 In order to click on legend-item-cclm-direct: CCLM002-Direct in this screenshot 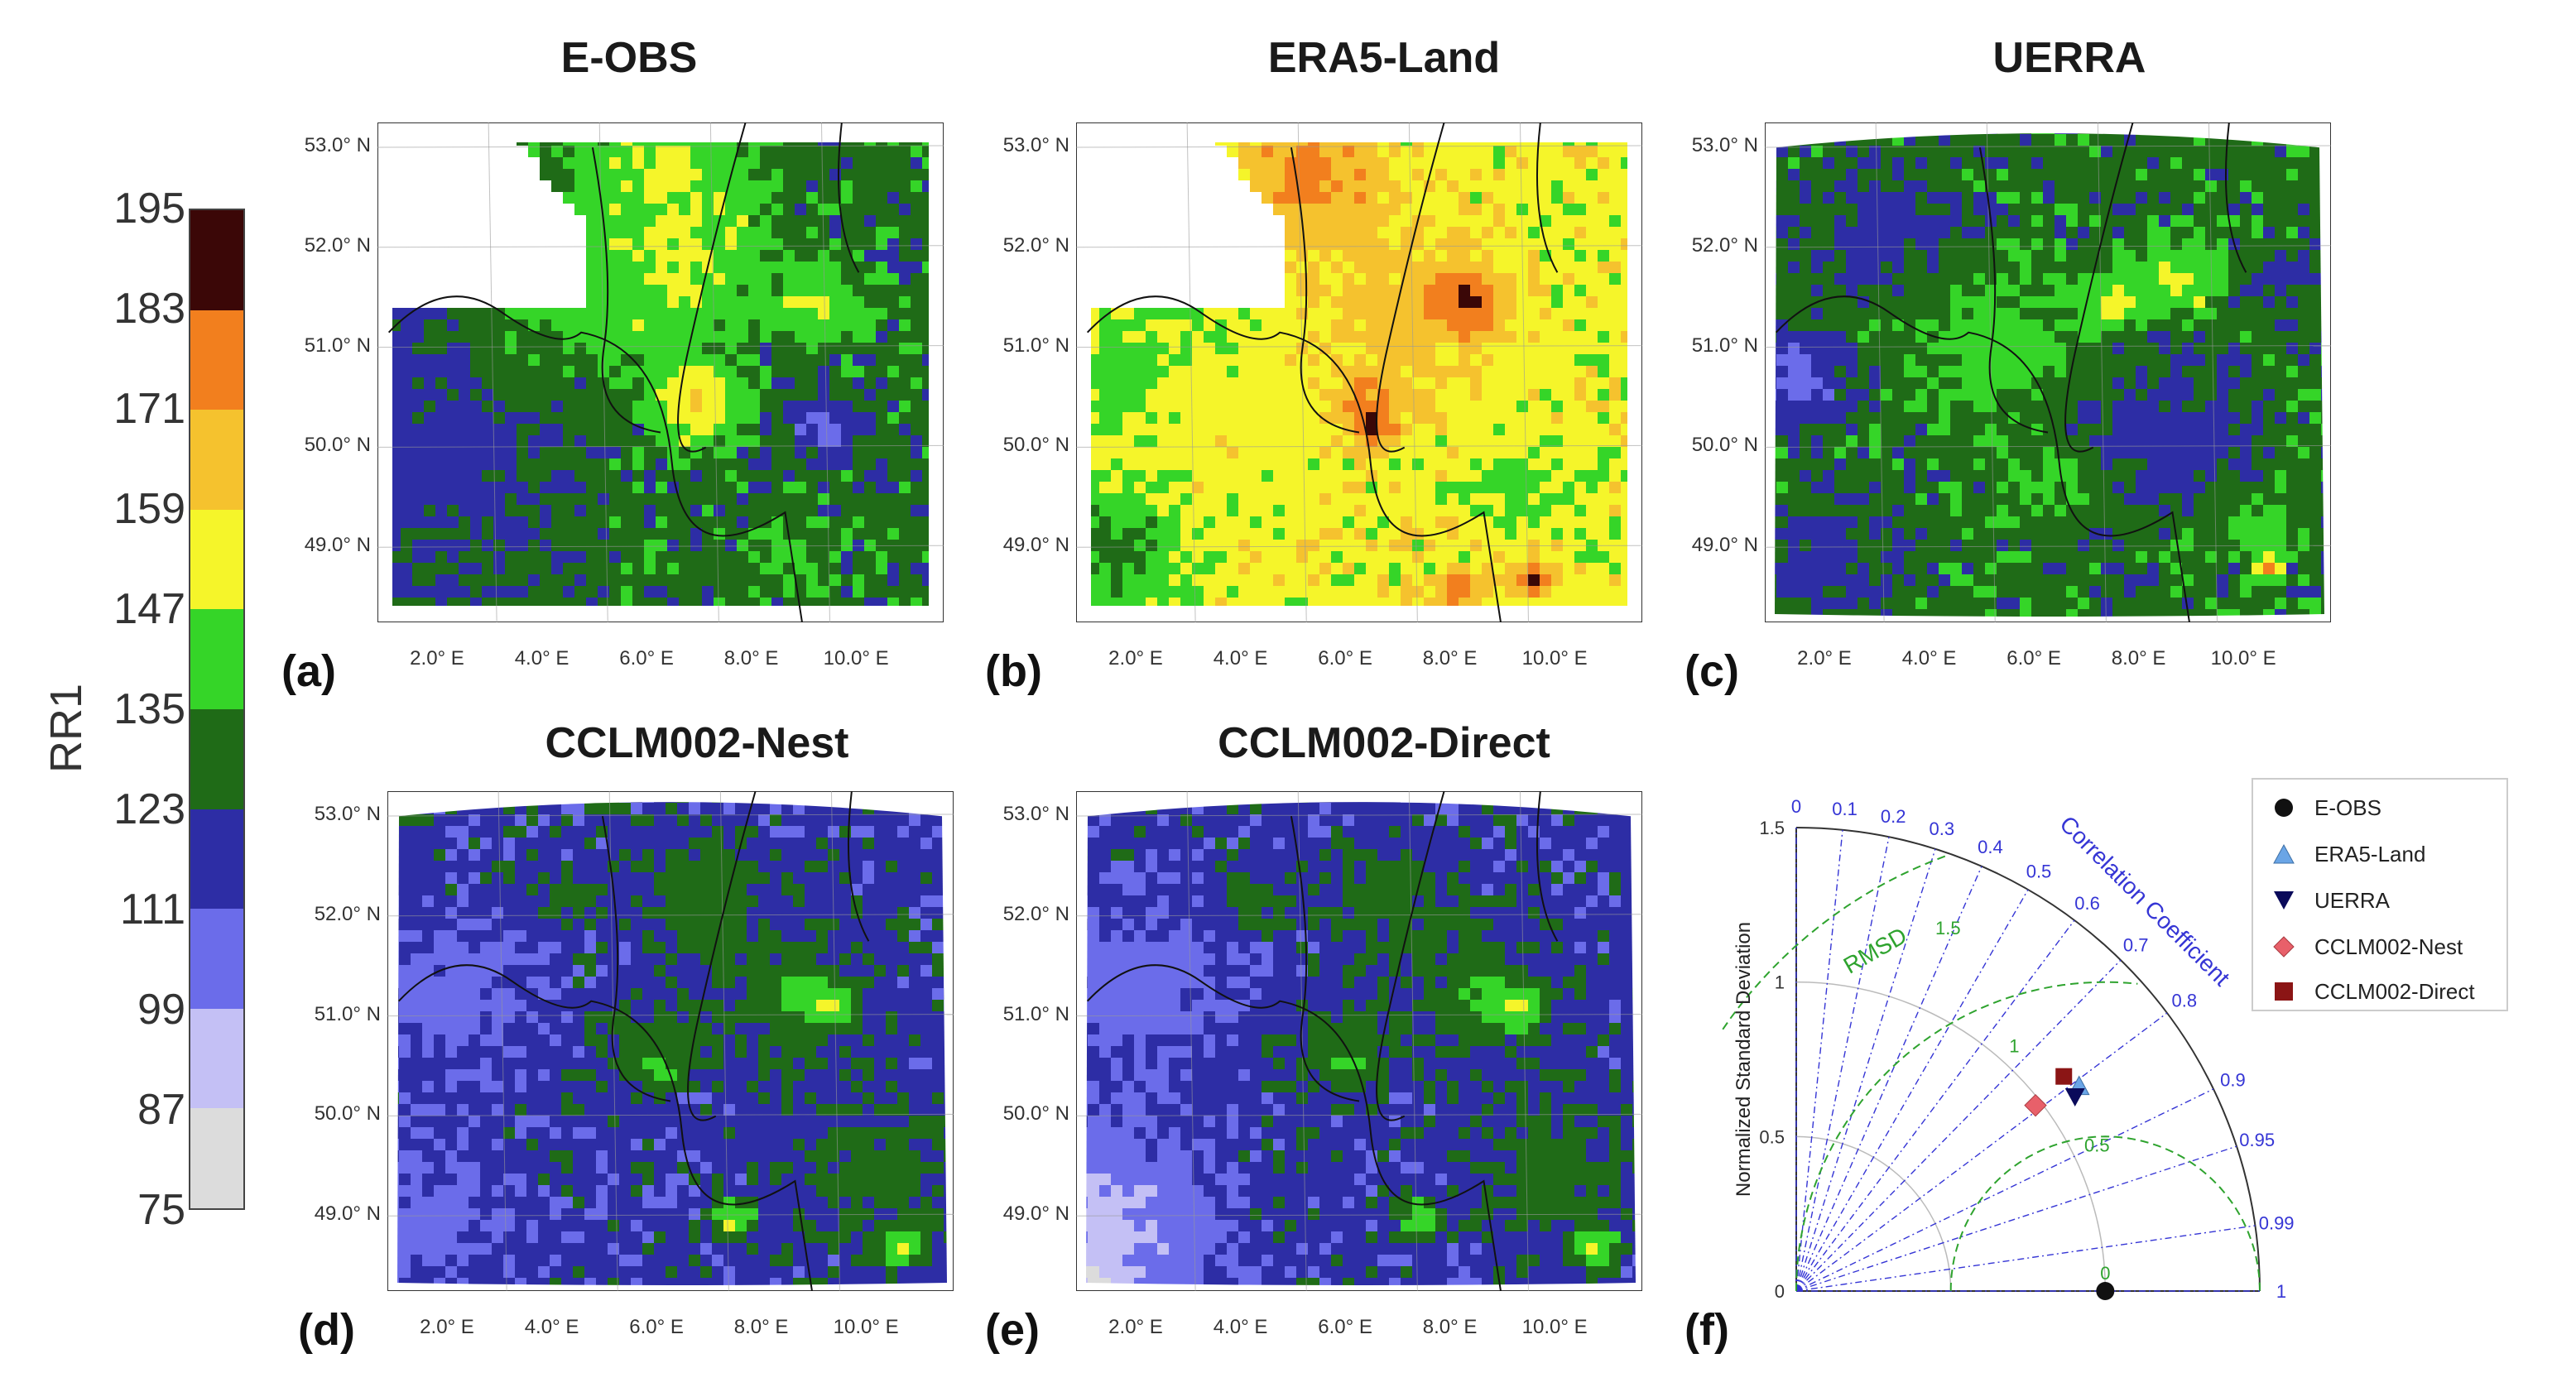, I will do `click(2373, 991)`.